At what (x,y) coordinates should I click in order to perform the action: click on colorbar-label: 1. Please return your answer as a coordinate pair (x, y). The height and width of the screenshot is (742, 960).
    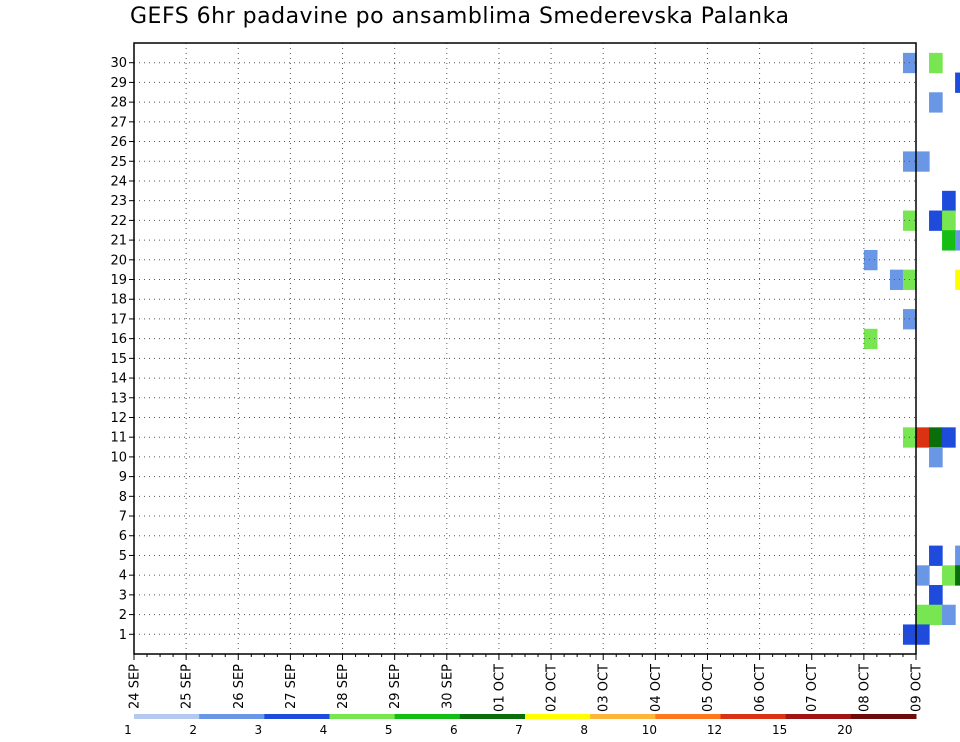
    Looking at the image, I should click on (128, 730).